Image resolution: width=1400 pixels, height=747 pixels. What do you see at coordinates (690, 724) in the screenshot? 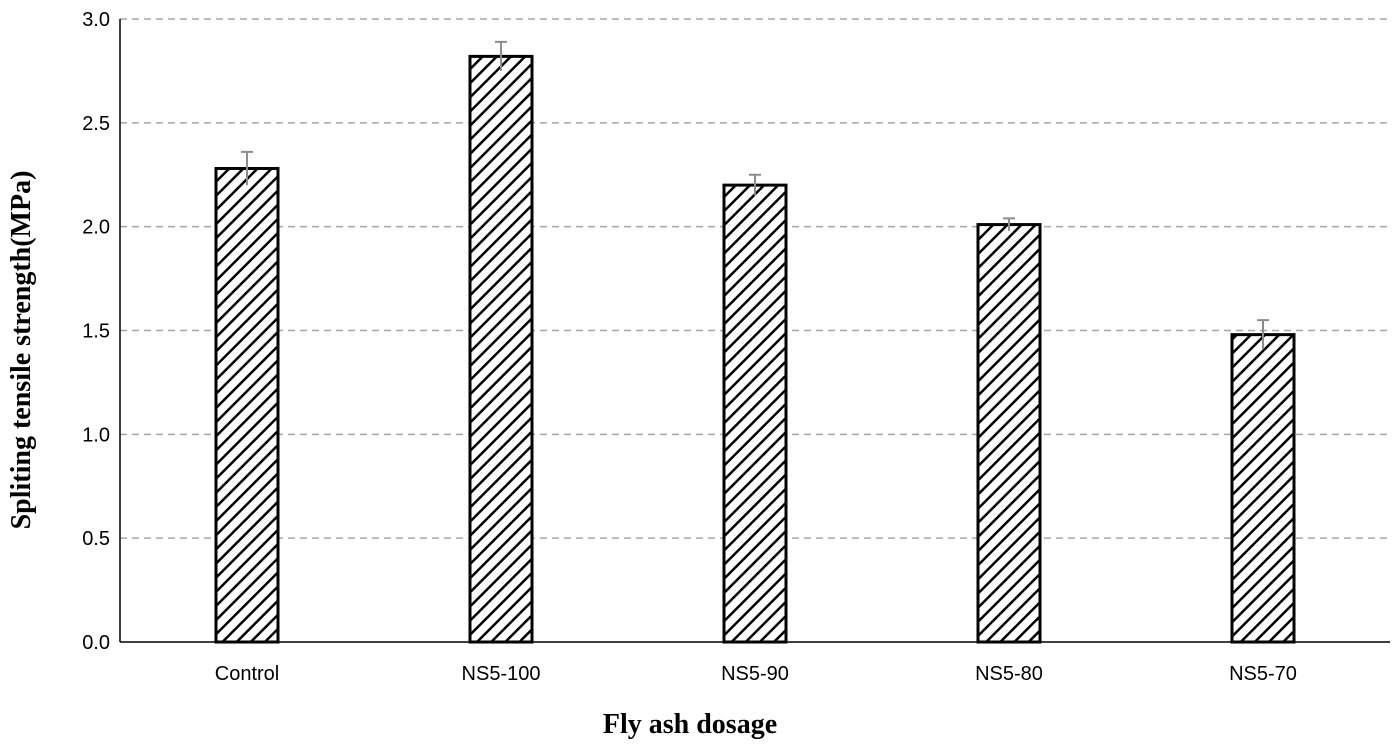
I see `x-axis-title: Fly ash dosage` at bounding box center [690, 724].